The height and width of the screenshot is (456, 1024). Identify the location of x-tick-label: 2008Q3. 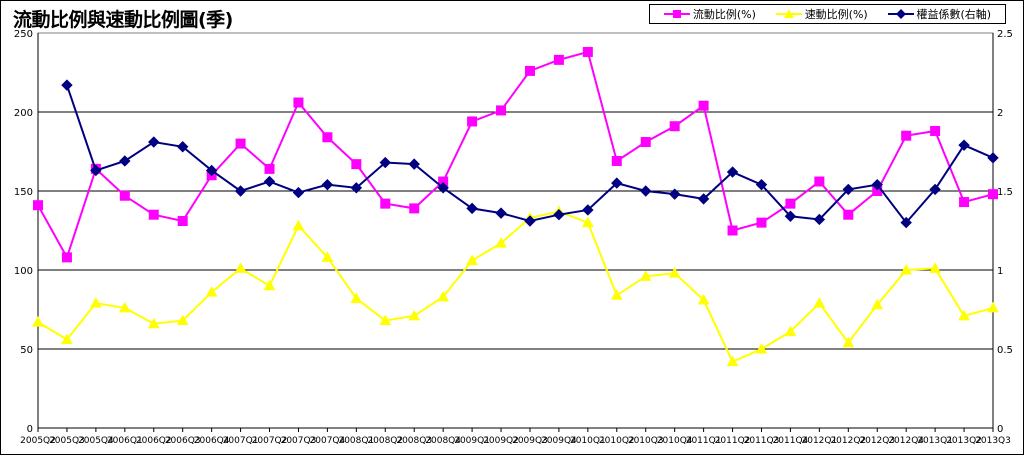
(414, 441).